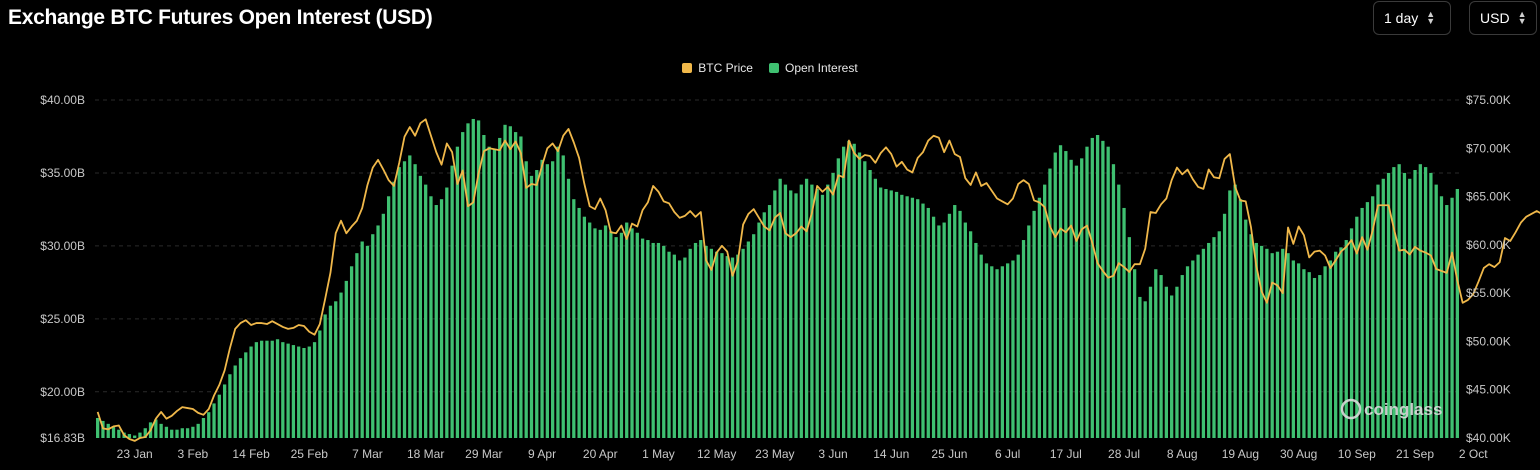  I want to click on legend-item-price: BTC Price, so click(717, 68).